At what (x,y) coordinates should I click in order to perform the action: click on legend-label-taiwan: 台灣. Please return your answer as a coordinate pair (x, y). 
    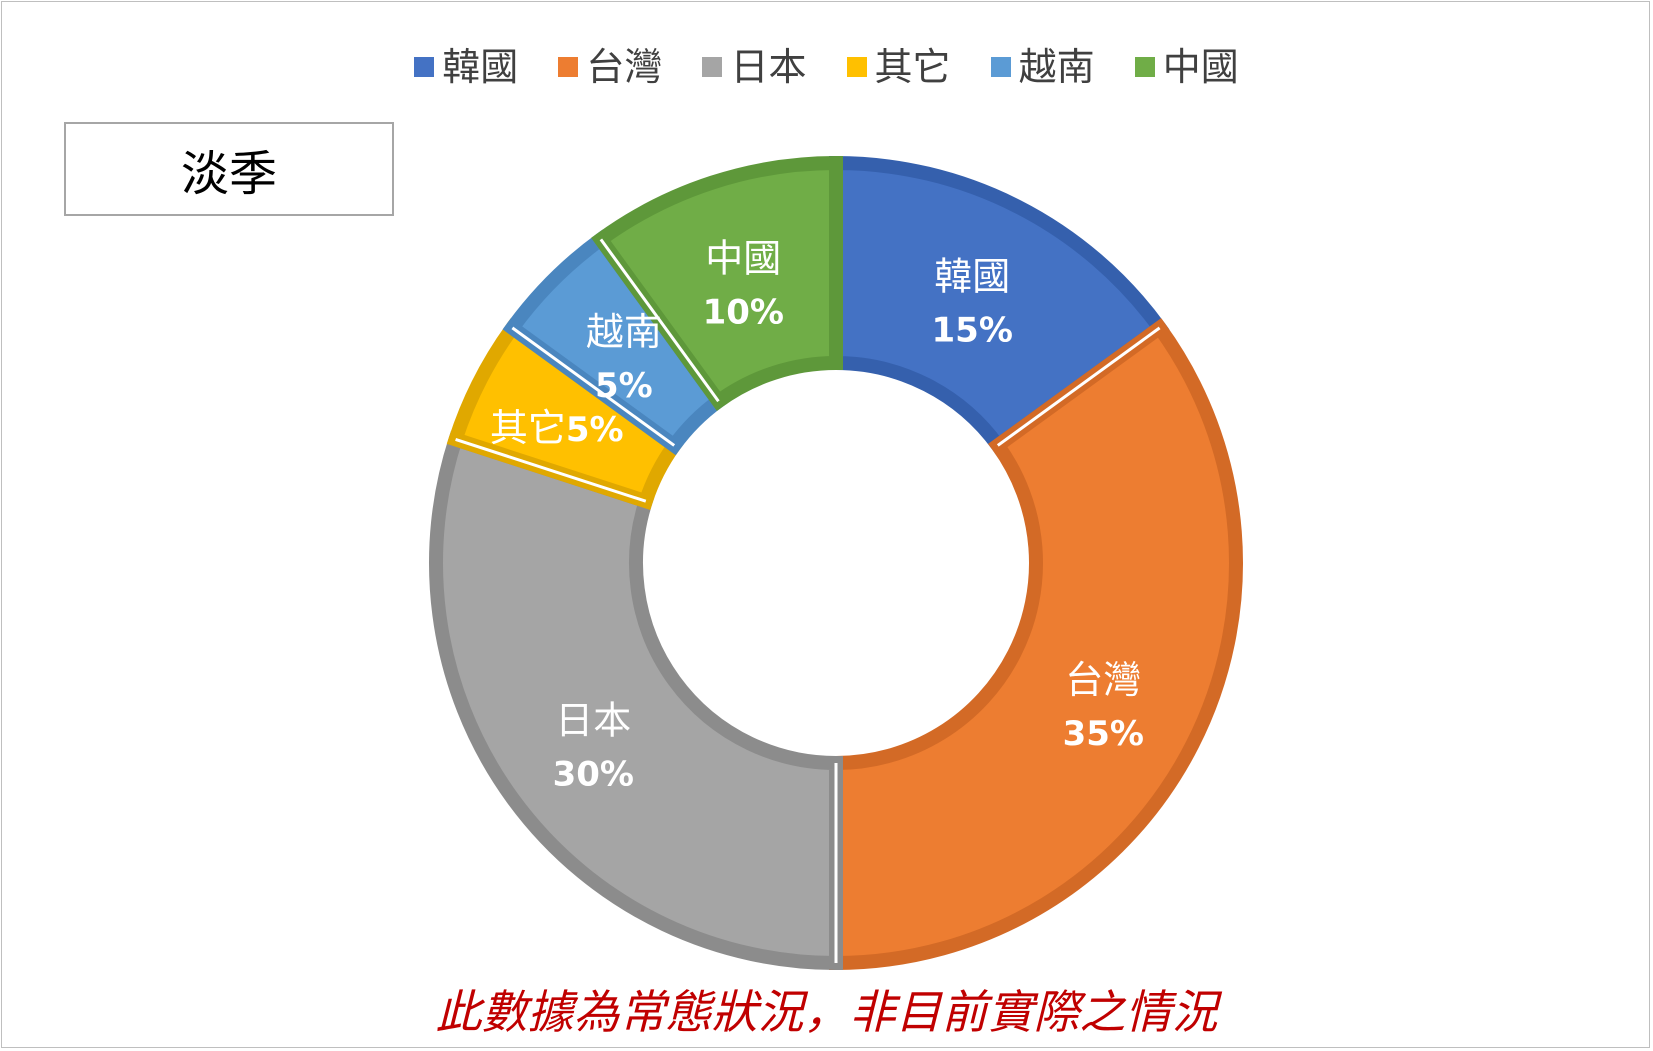
    Looking at the image, I should click on (624, 67).